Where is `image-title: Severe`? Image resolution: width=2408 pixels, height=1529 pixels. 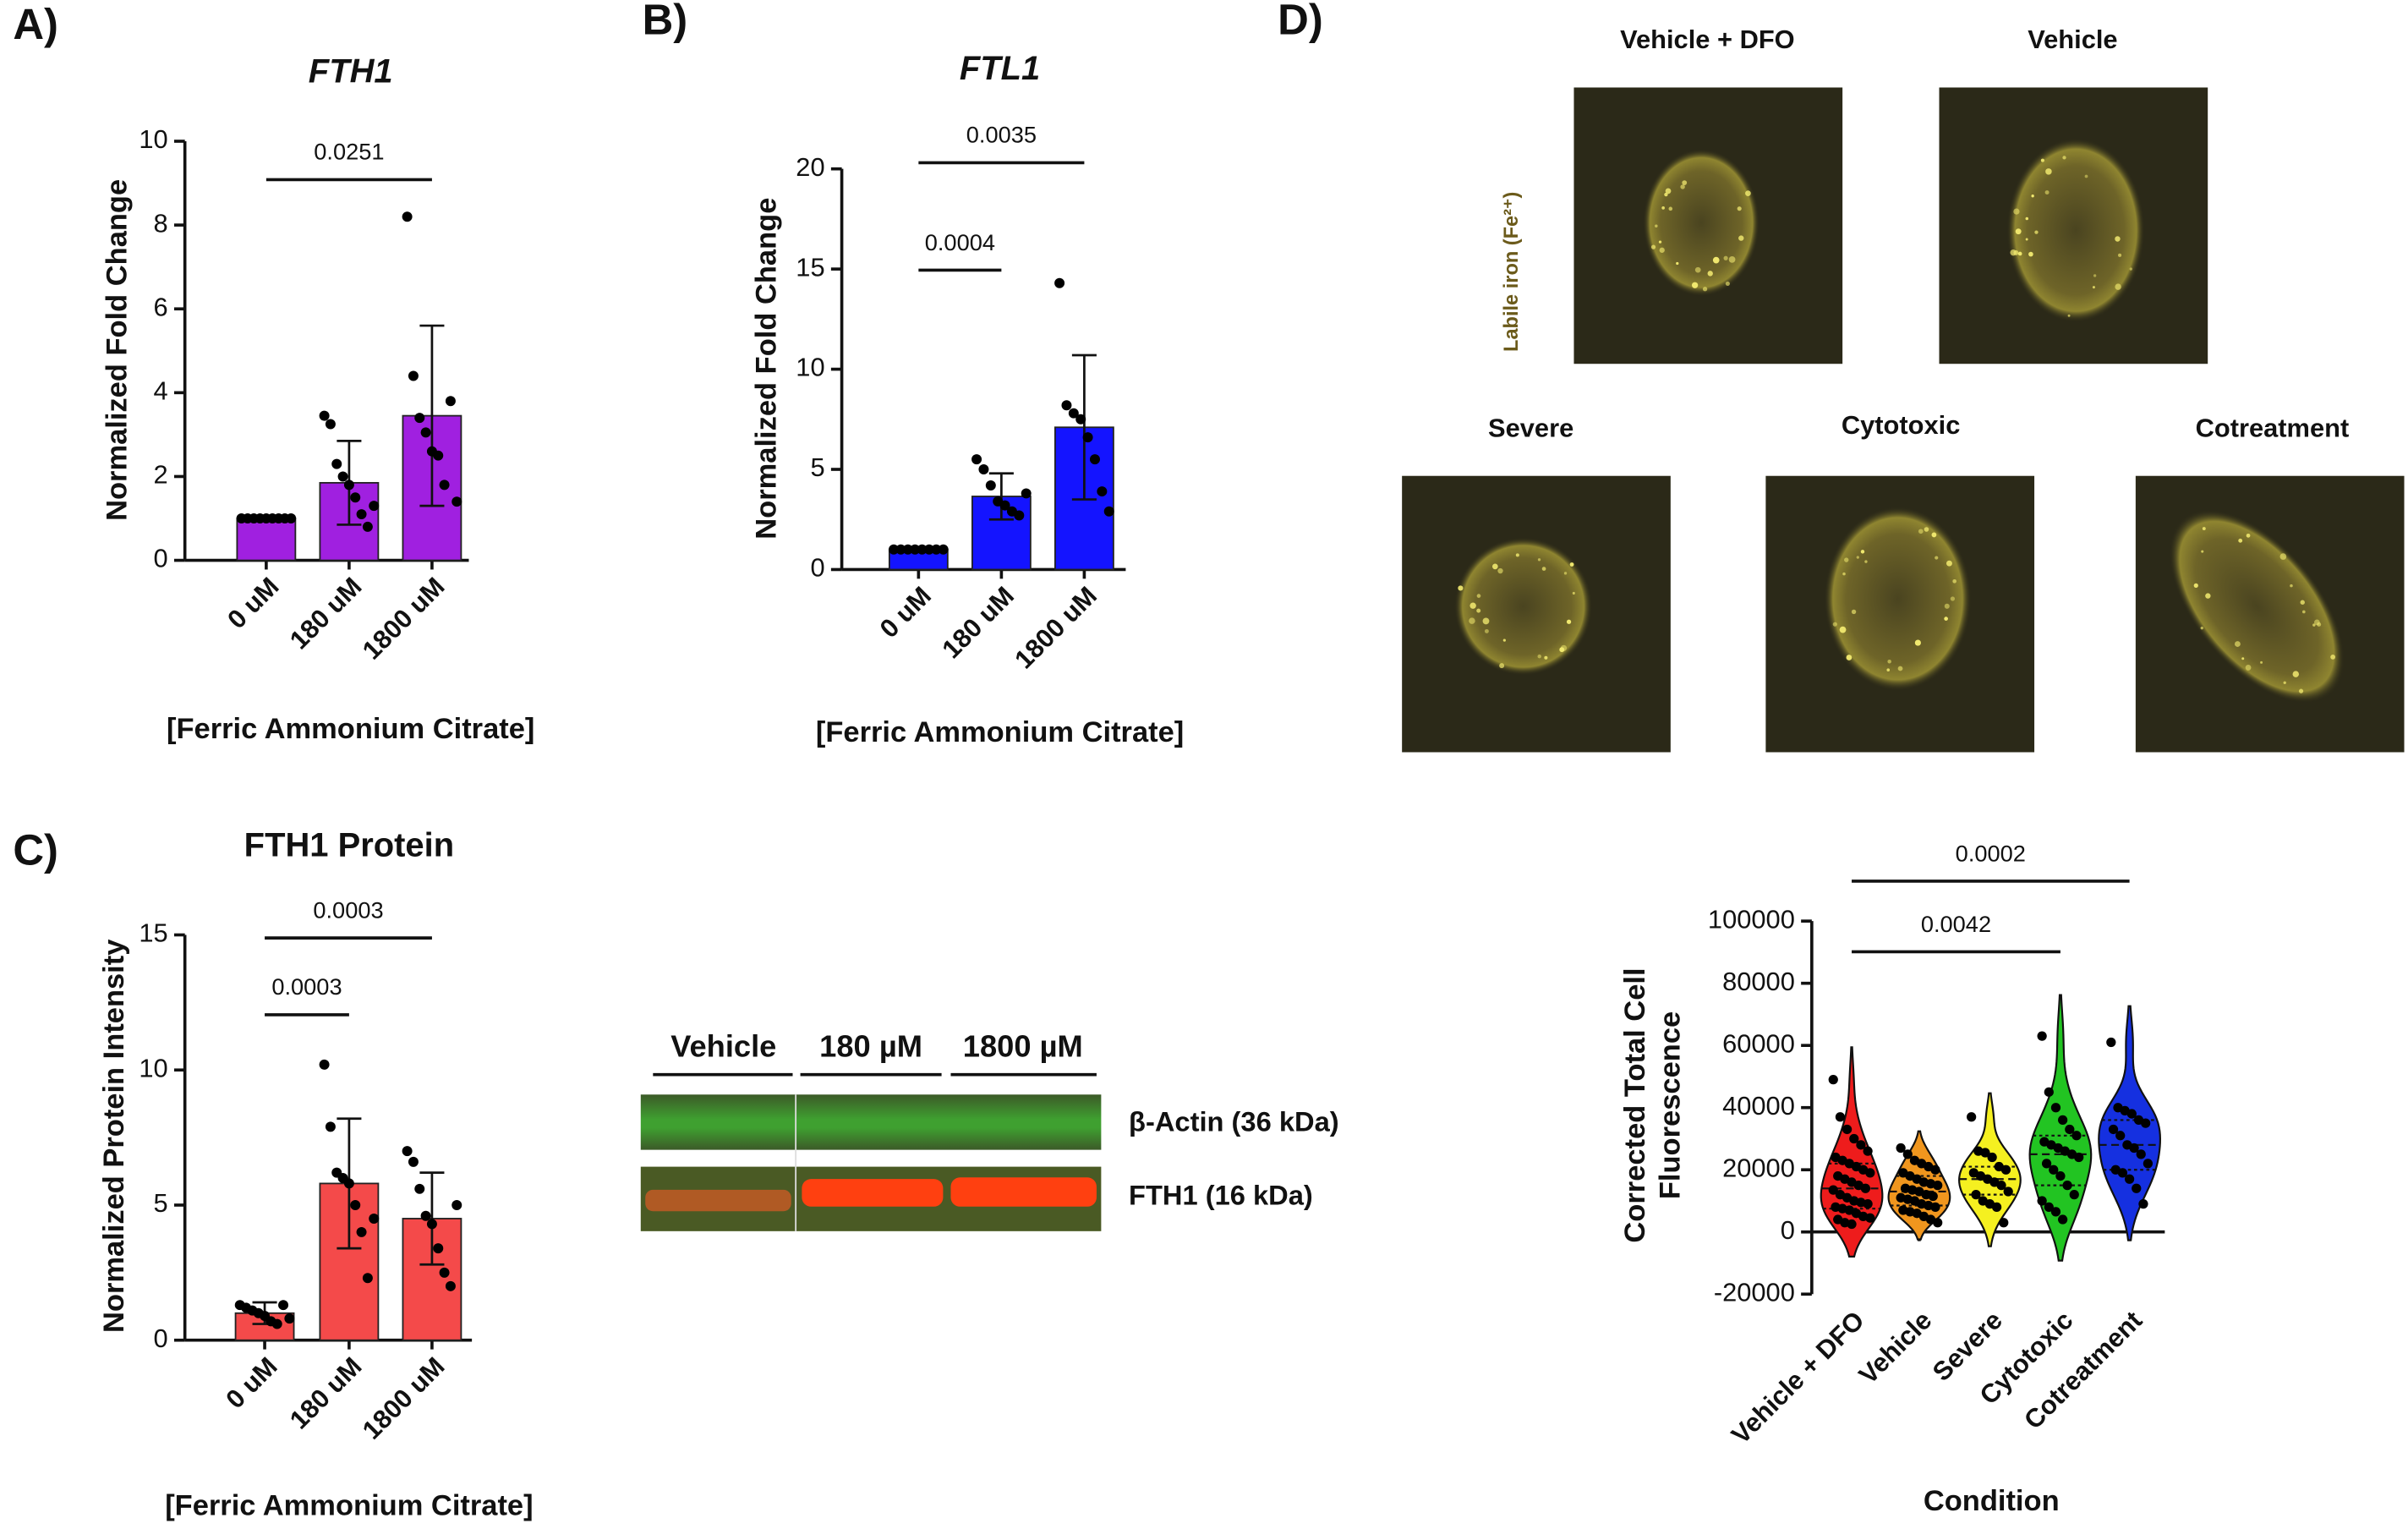 image-title: Severe is located at coordinates (1530, 427).